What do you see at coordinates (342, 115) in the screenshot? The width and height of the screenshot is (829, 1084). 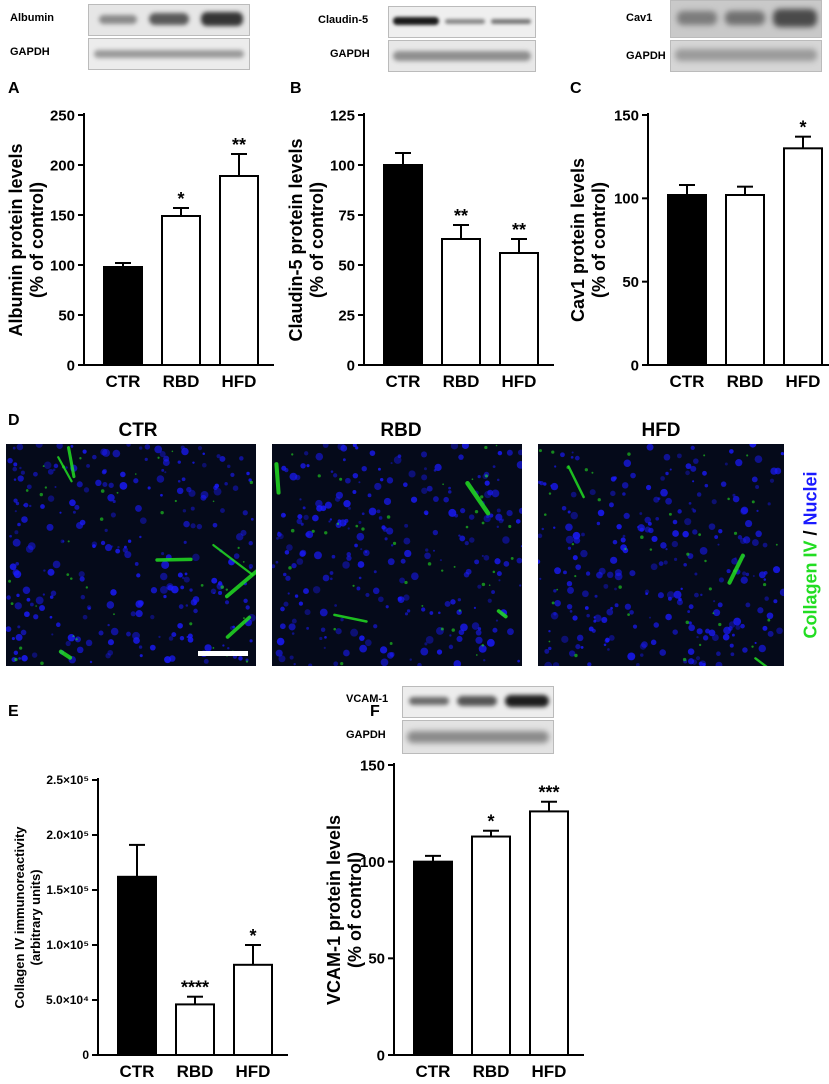 I see `y-tick-label: 125` at bounding box center [342, 115].